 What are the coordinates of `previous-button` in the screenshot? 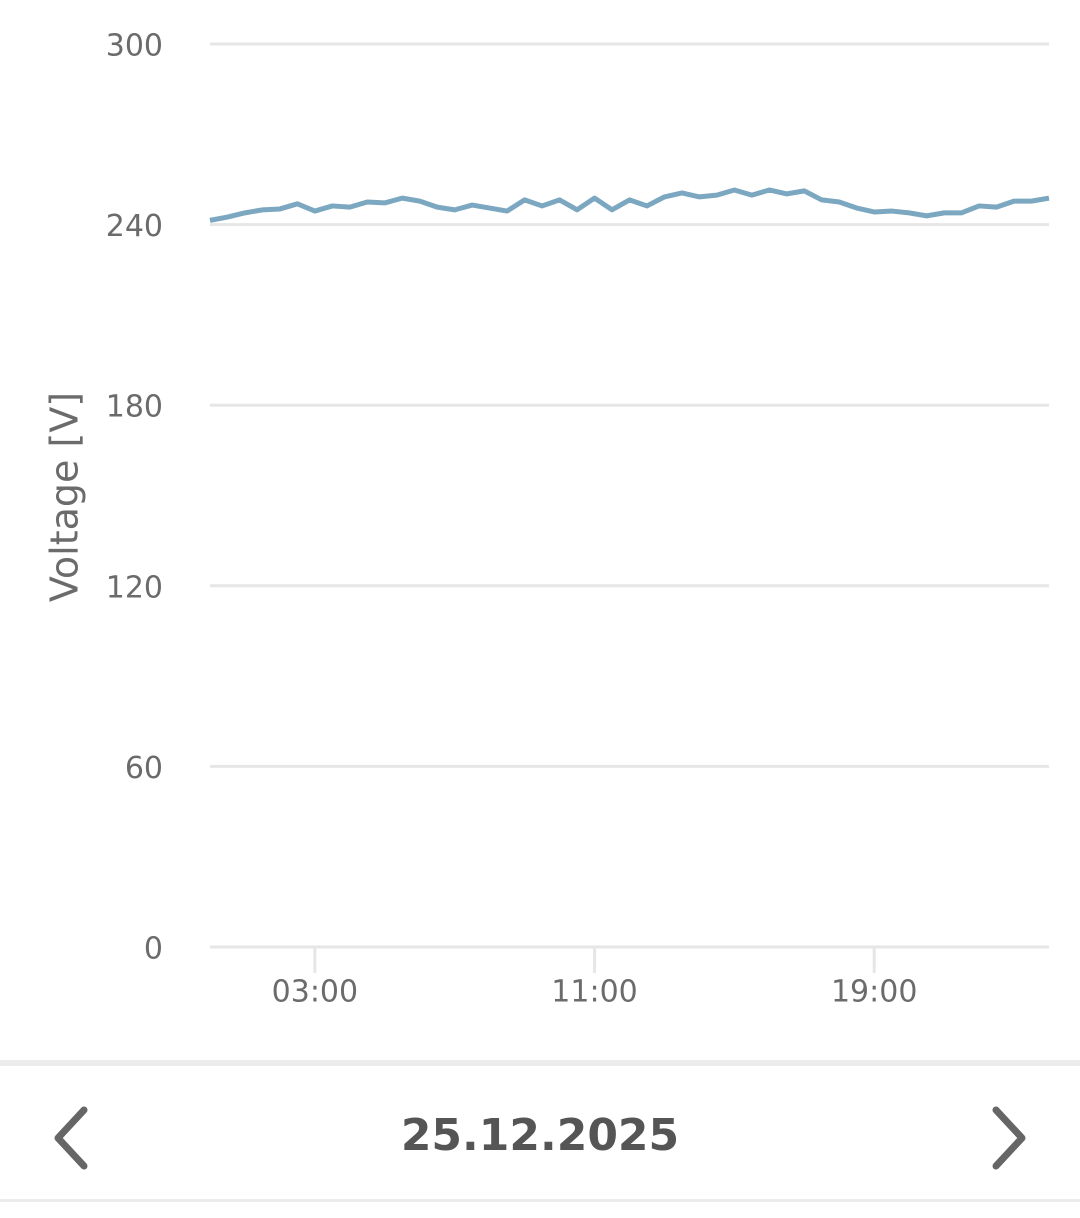 It's located at (74, 1140).